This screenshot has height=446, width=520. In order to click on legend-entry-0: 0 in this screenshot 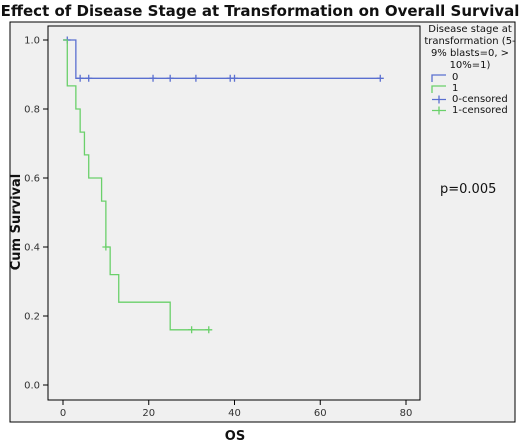, I will do `click(473, 77)`.